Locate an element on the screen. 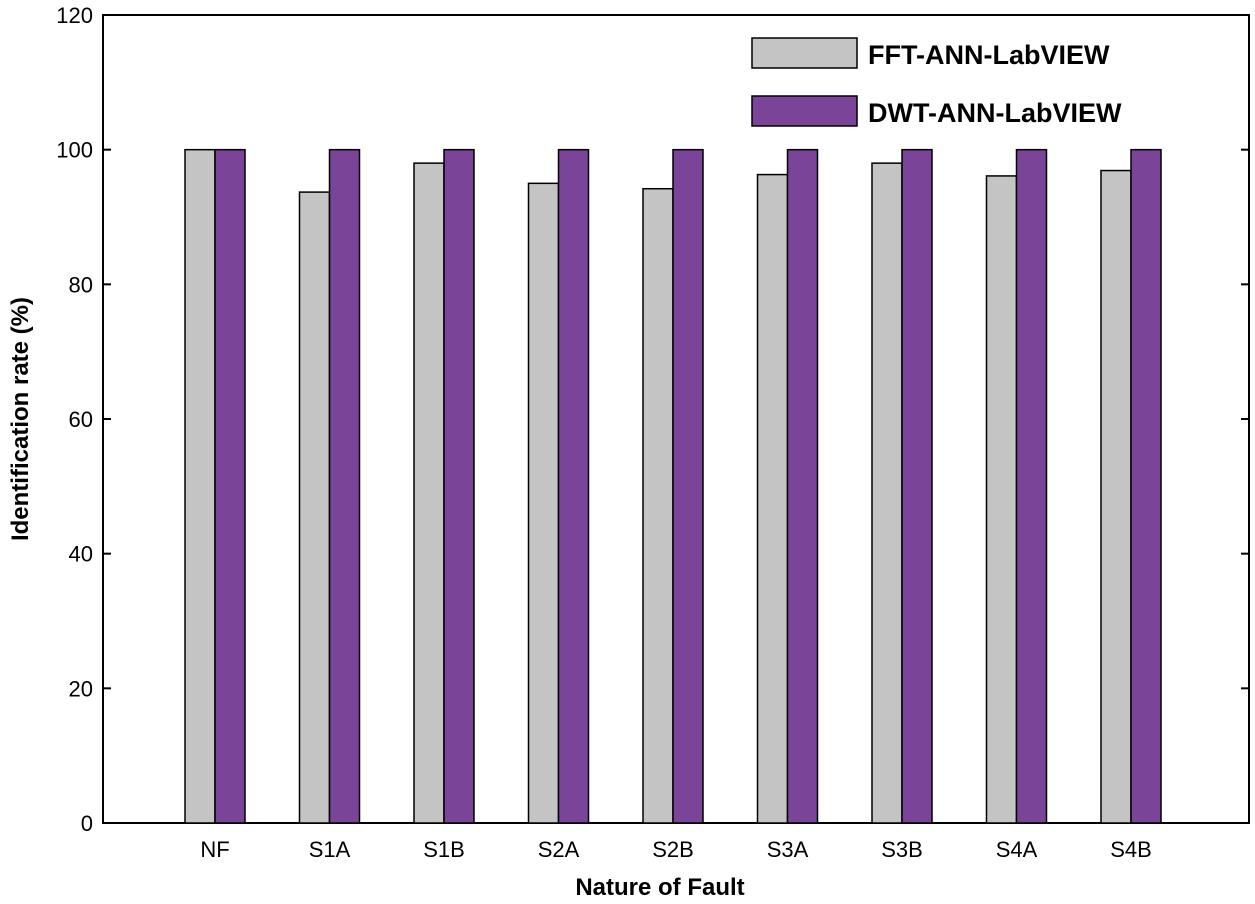 This screenshot has height=904, width=1255. bar-fft-s3b is located at coordinates (887, 493).